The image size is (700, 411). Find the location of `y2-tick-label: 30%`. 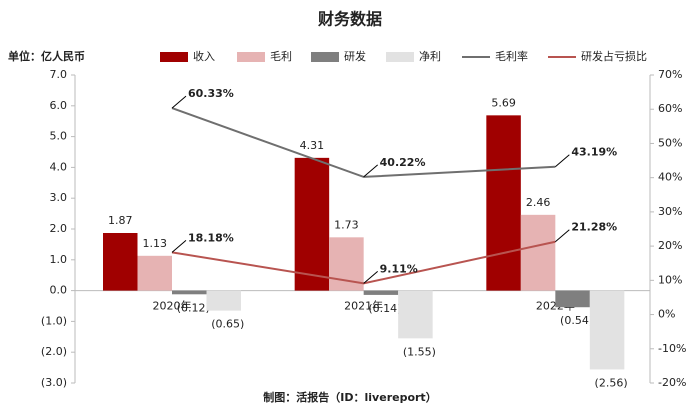

y2-tick-label: 30% is located at coordinates (670, 211).